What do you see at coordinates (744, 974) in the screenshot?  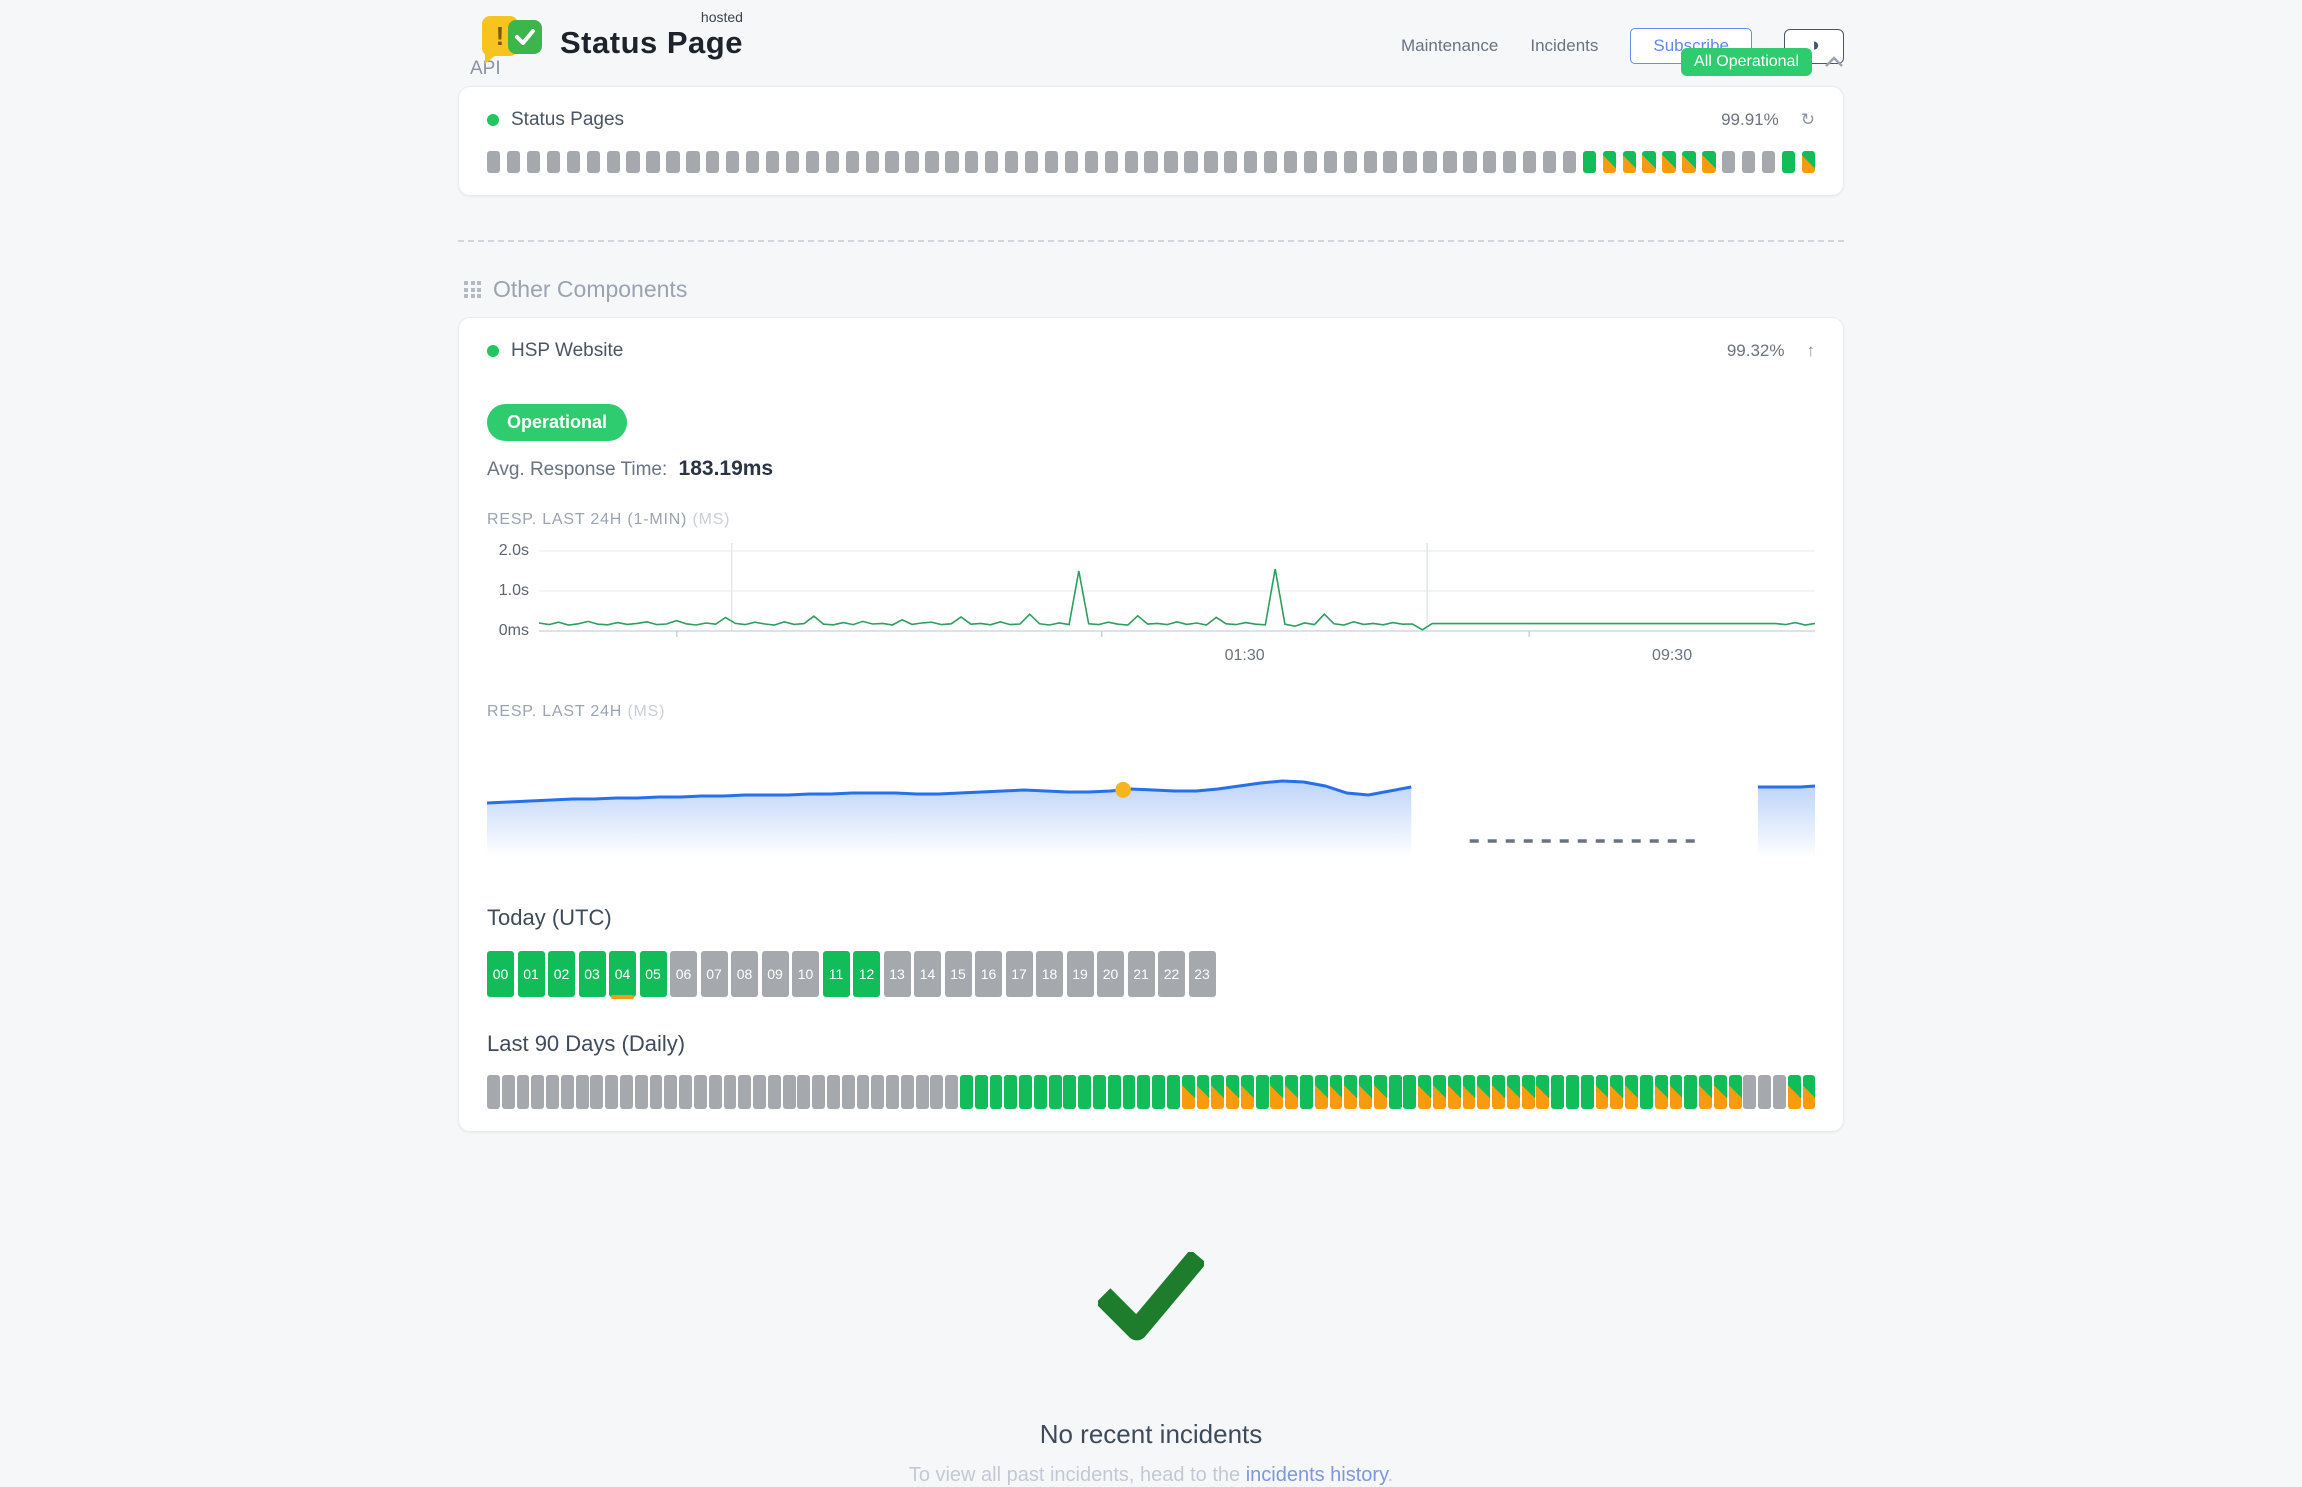 I see `hour-block-08: 08` at bounding box center [744, 974].